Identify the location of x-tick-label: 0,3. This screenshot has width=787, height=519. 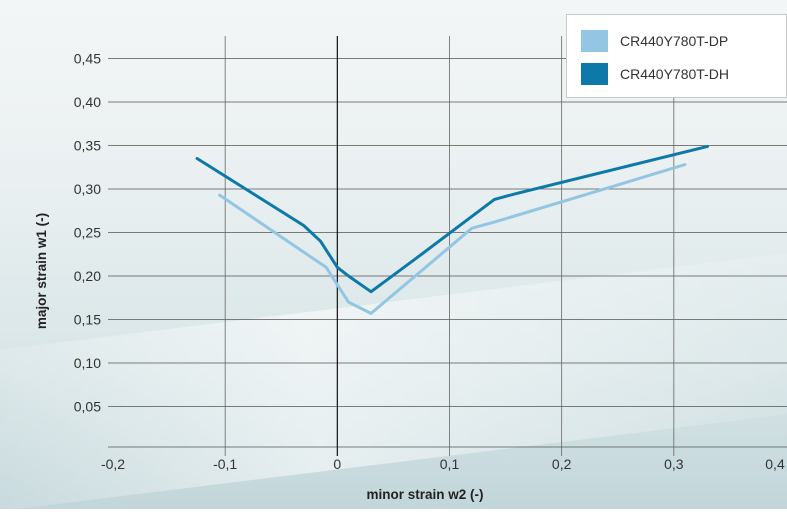
(674, 464).